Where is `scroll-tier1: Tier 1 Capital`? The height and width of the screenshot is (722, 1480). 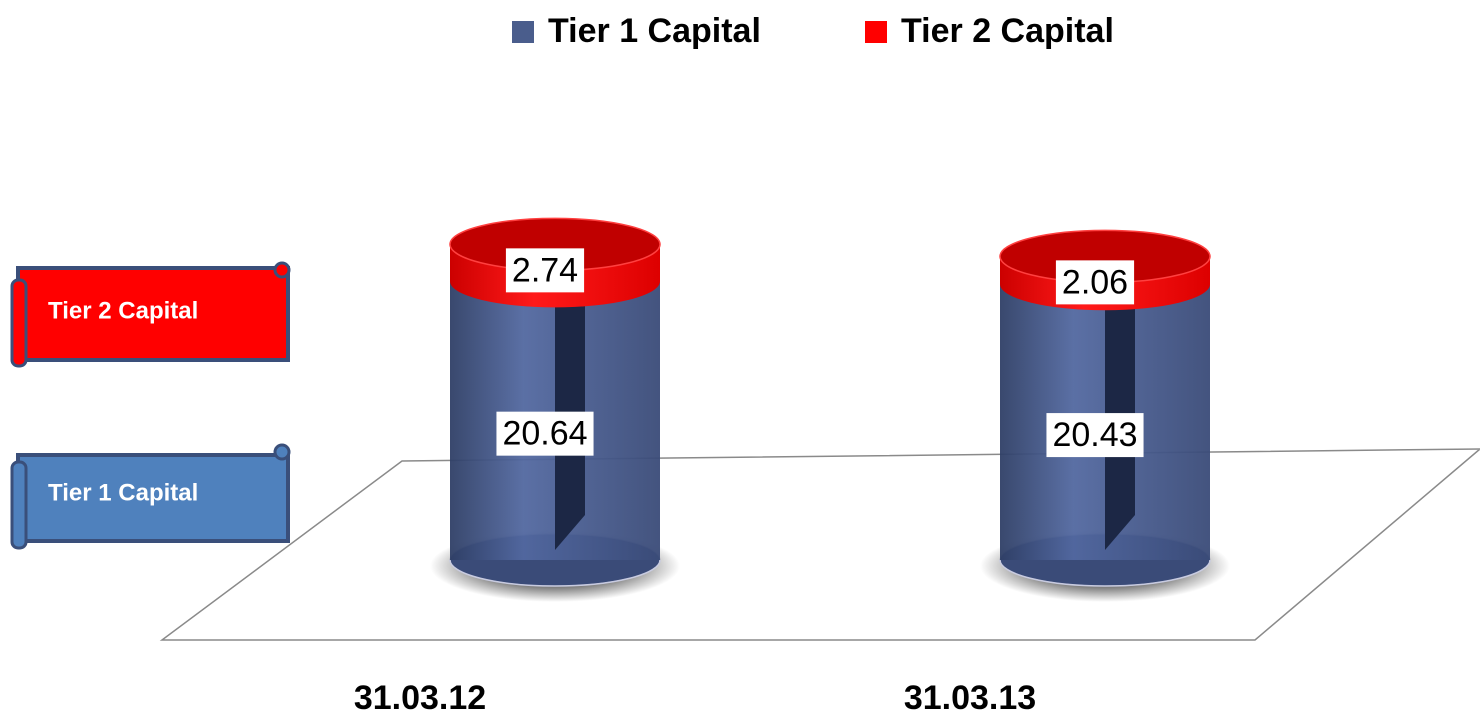 scroll-tier1: Tier 1 Capital is located at coordinates (150, 496).